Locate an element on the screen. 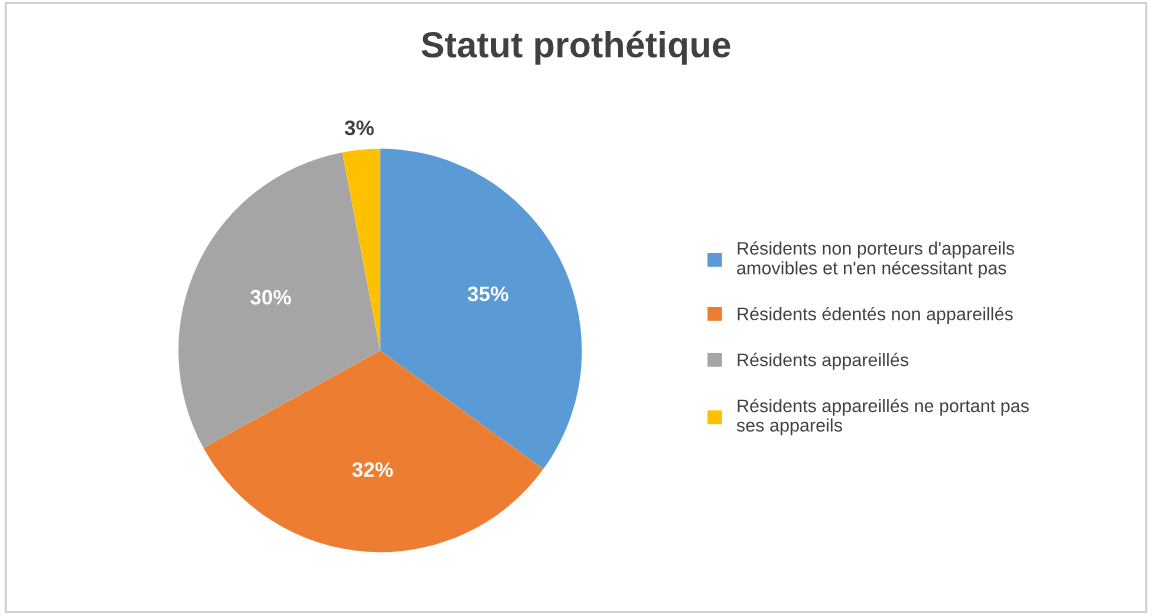 The width and height of the screenshot is (1152, 615). legend-label: Résidents appareillés is located at coordinates (823, 361).